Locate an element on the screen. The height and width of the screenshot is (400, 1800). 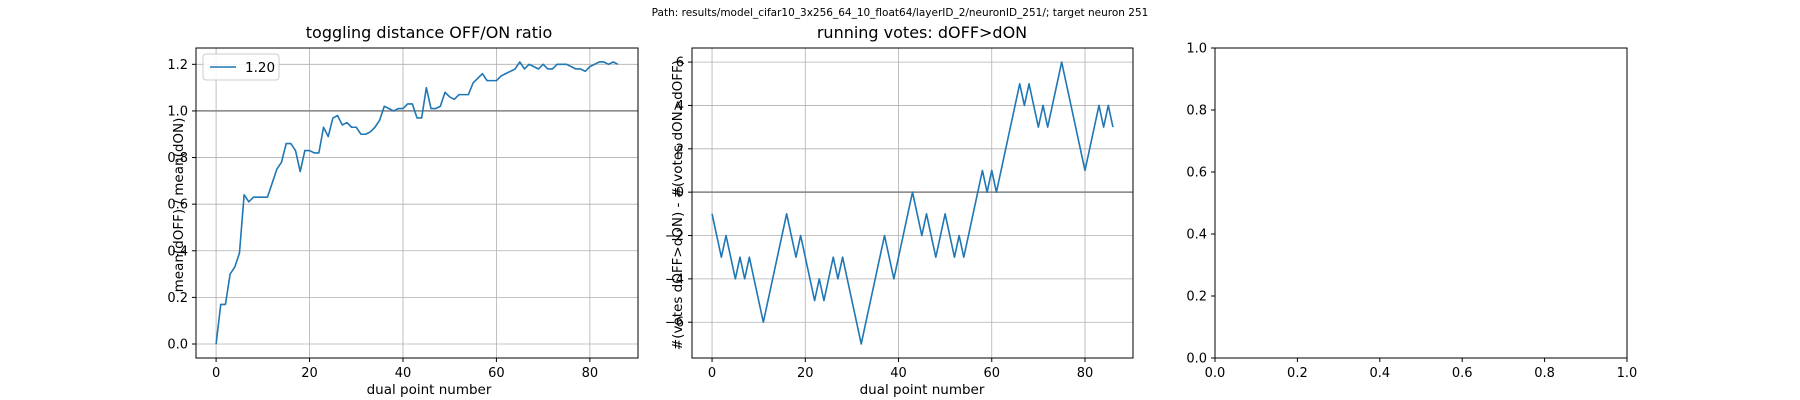
ratio-chart-legend-label: 1.20 is located at coordinates (260, 68).